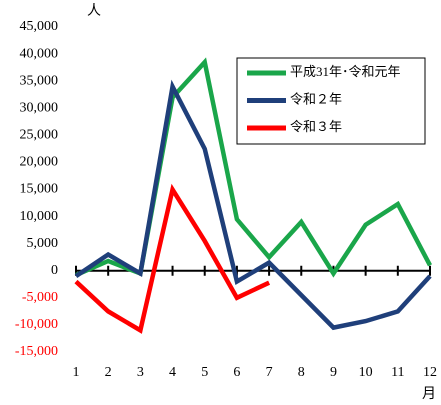  I want to click on x-tick-label: 4, so click(172, 372).